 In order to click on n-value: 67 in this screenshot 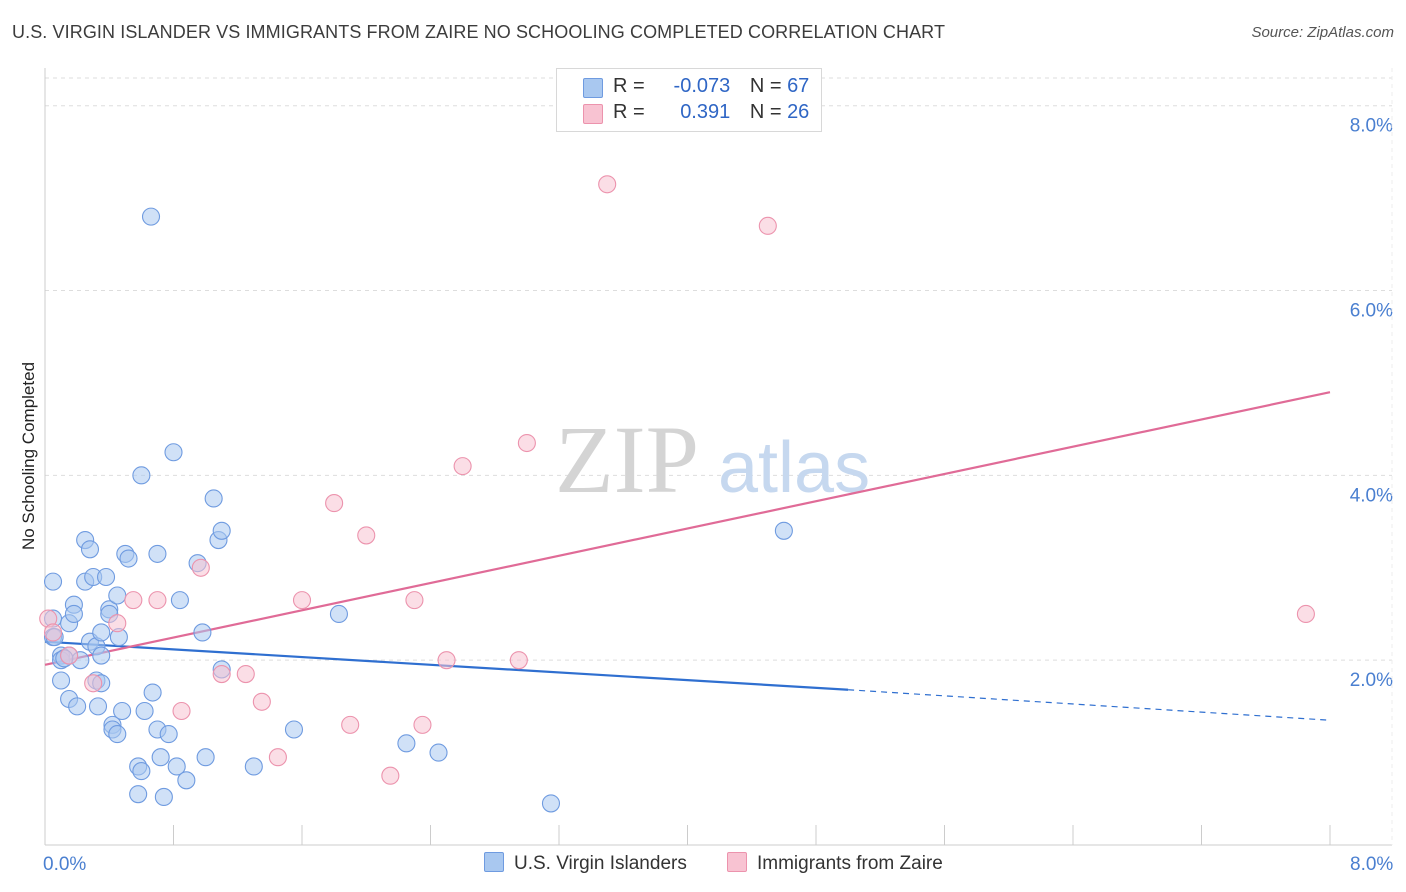, I will do `click(798, 86)`.